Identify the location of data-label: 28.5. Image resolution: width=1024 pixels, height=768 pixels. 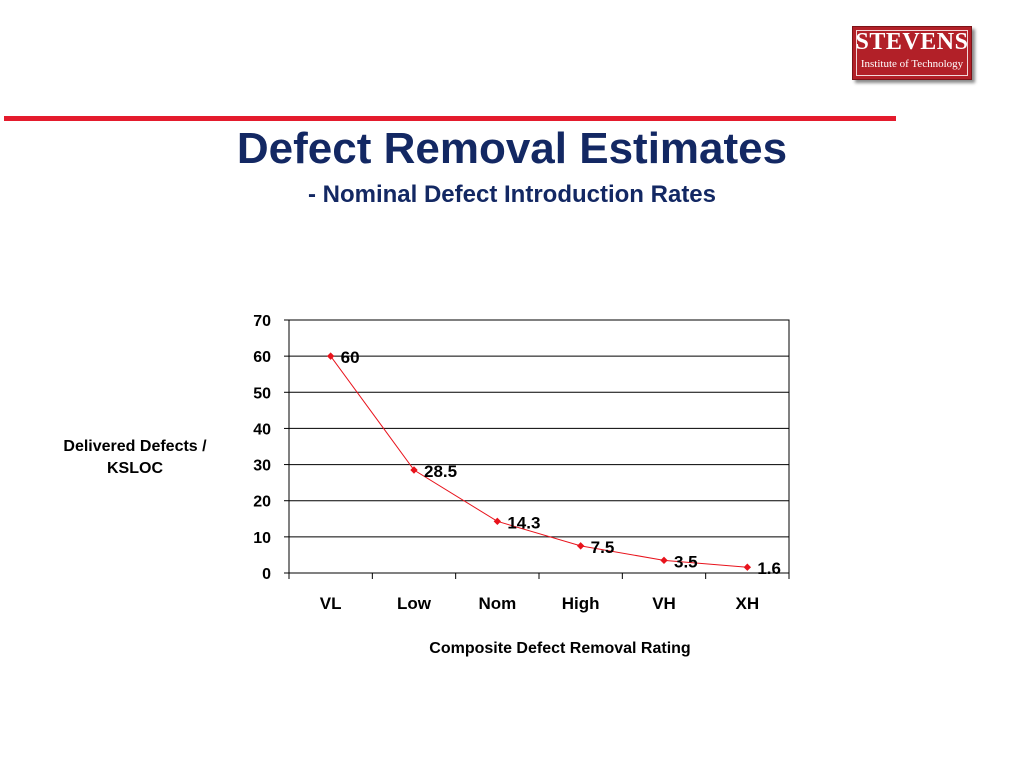
(440, 471).